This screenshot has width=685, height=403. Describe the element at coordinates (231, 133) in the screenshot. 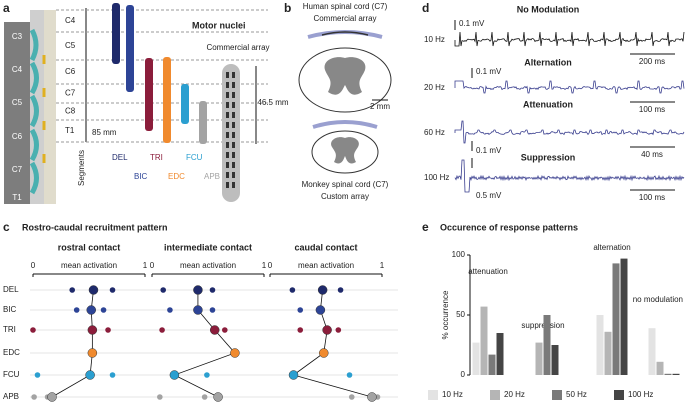

I see `array` at that location.